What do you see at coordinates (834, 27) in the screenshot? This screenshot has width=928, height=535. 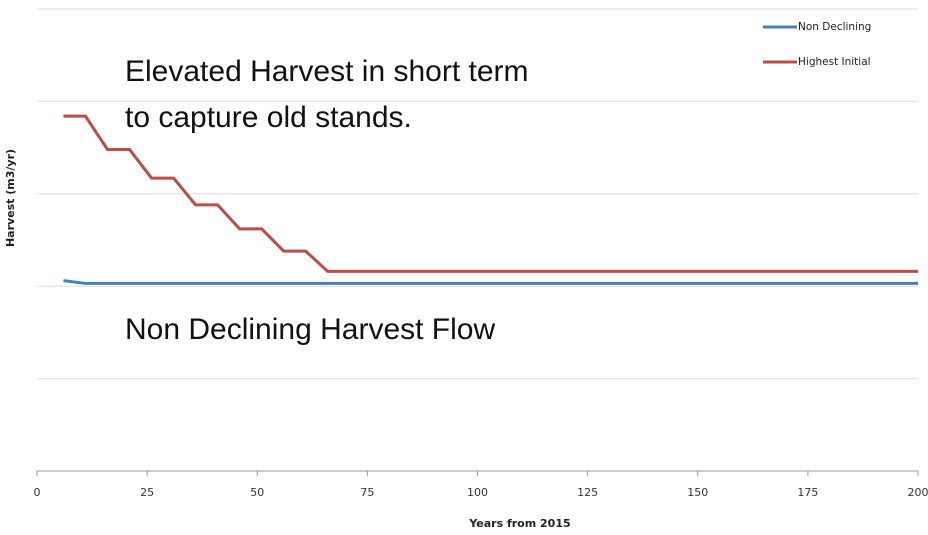 I see `legend-label: Non Declining` at bounding box center [834, 27].